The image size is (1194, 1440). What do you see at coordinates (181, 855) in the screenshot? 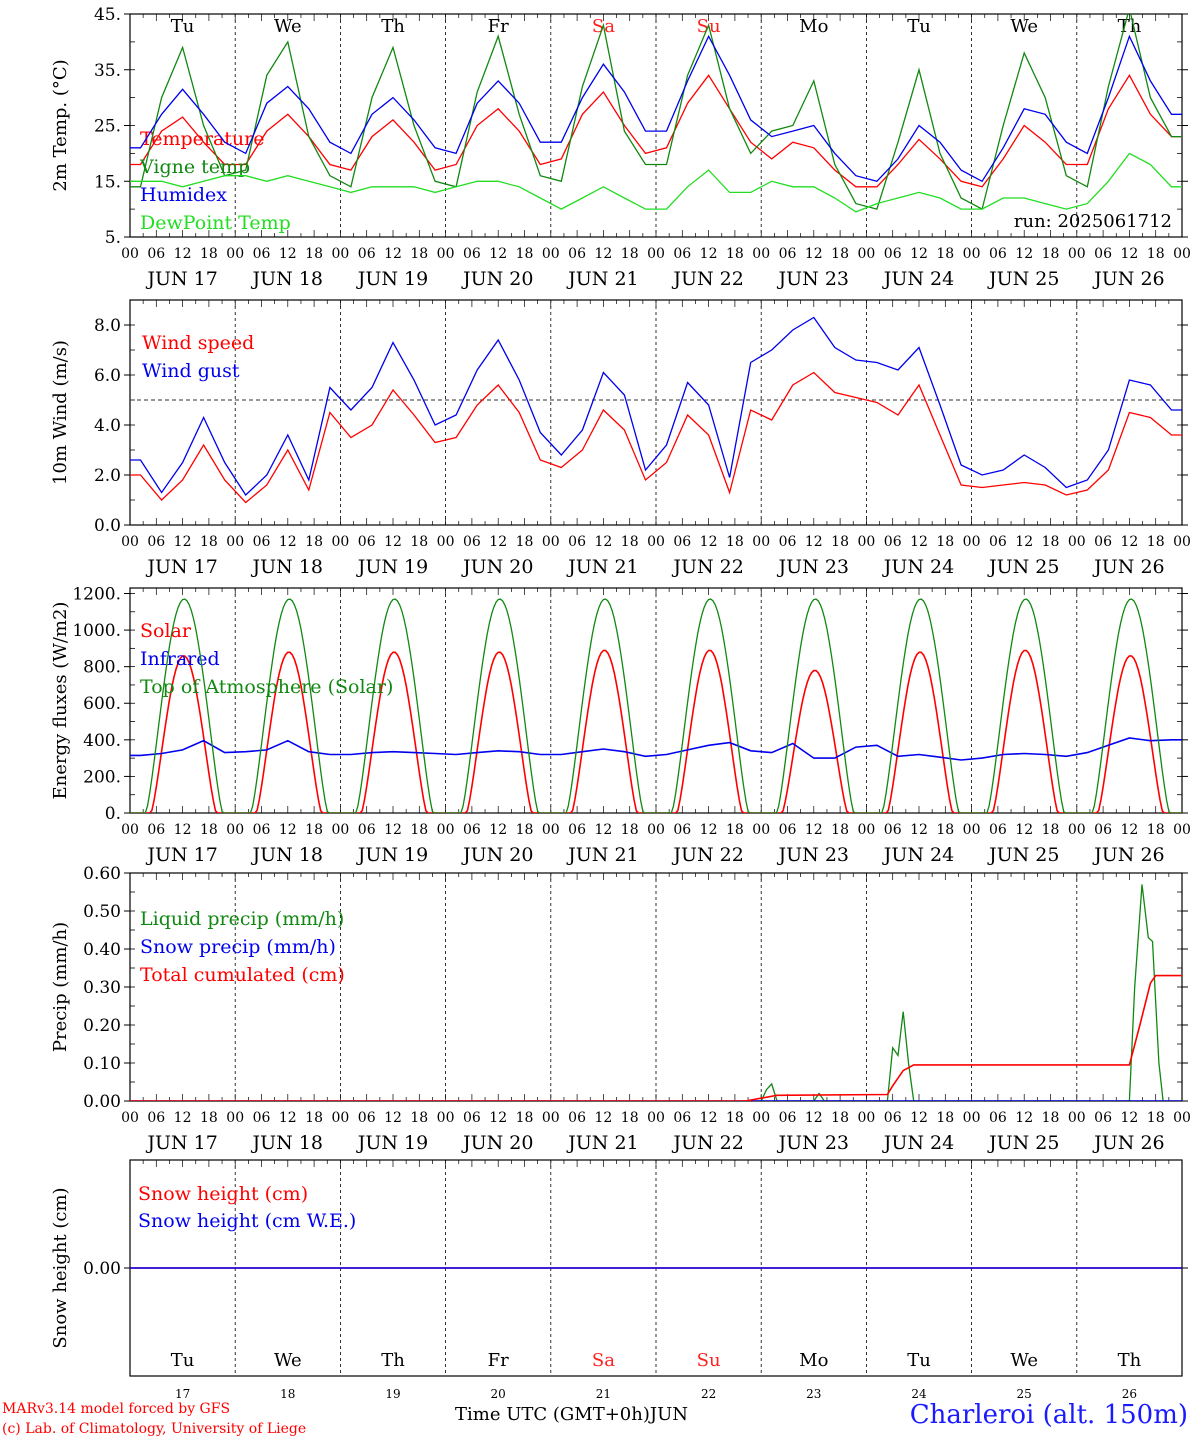
I see `date-label: JUN 17` at bounding box center [181, 855].